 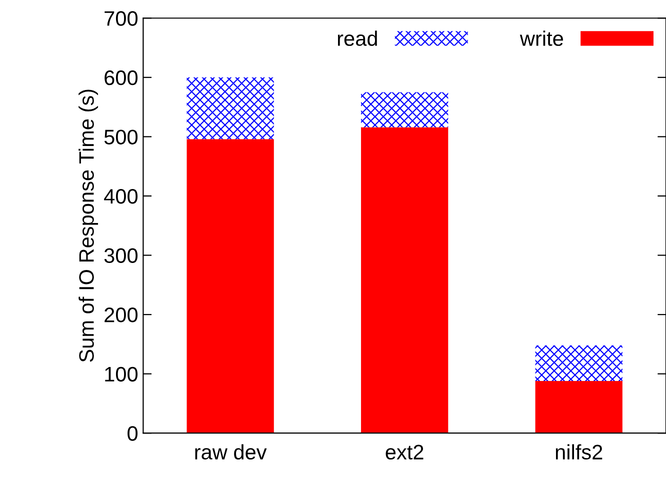 What do you see at coordinates (121, 256) in the screenshot?
I see `y-tick-label: 300` at bounding box center [121, 256].